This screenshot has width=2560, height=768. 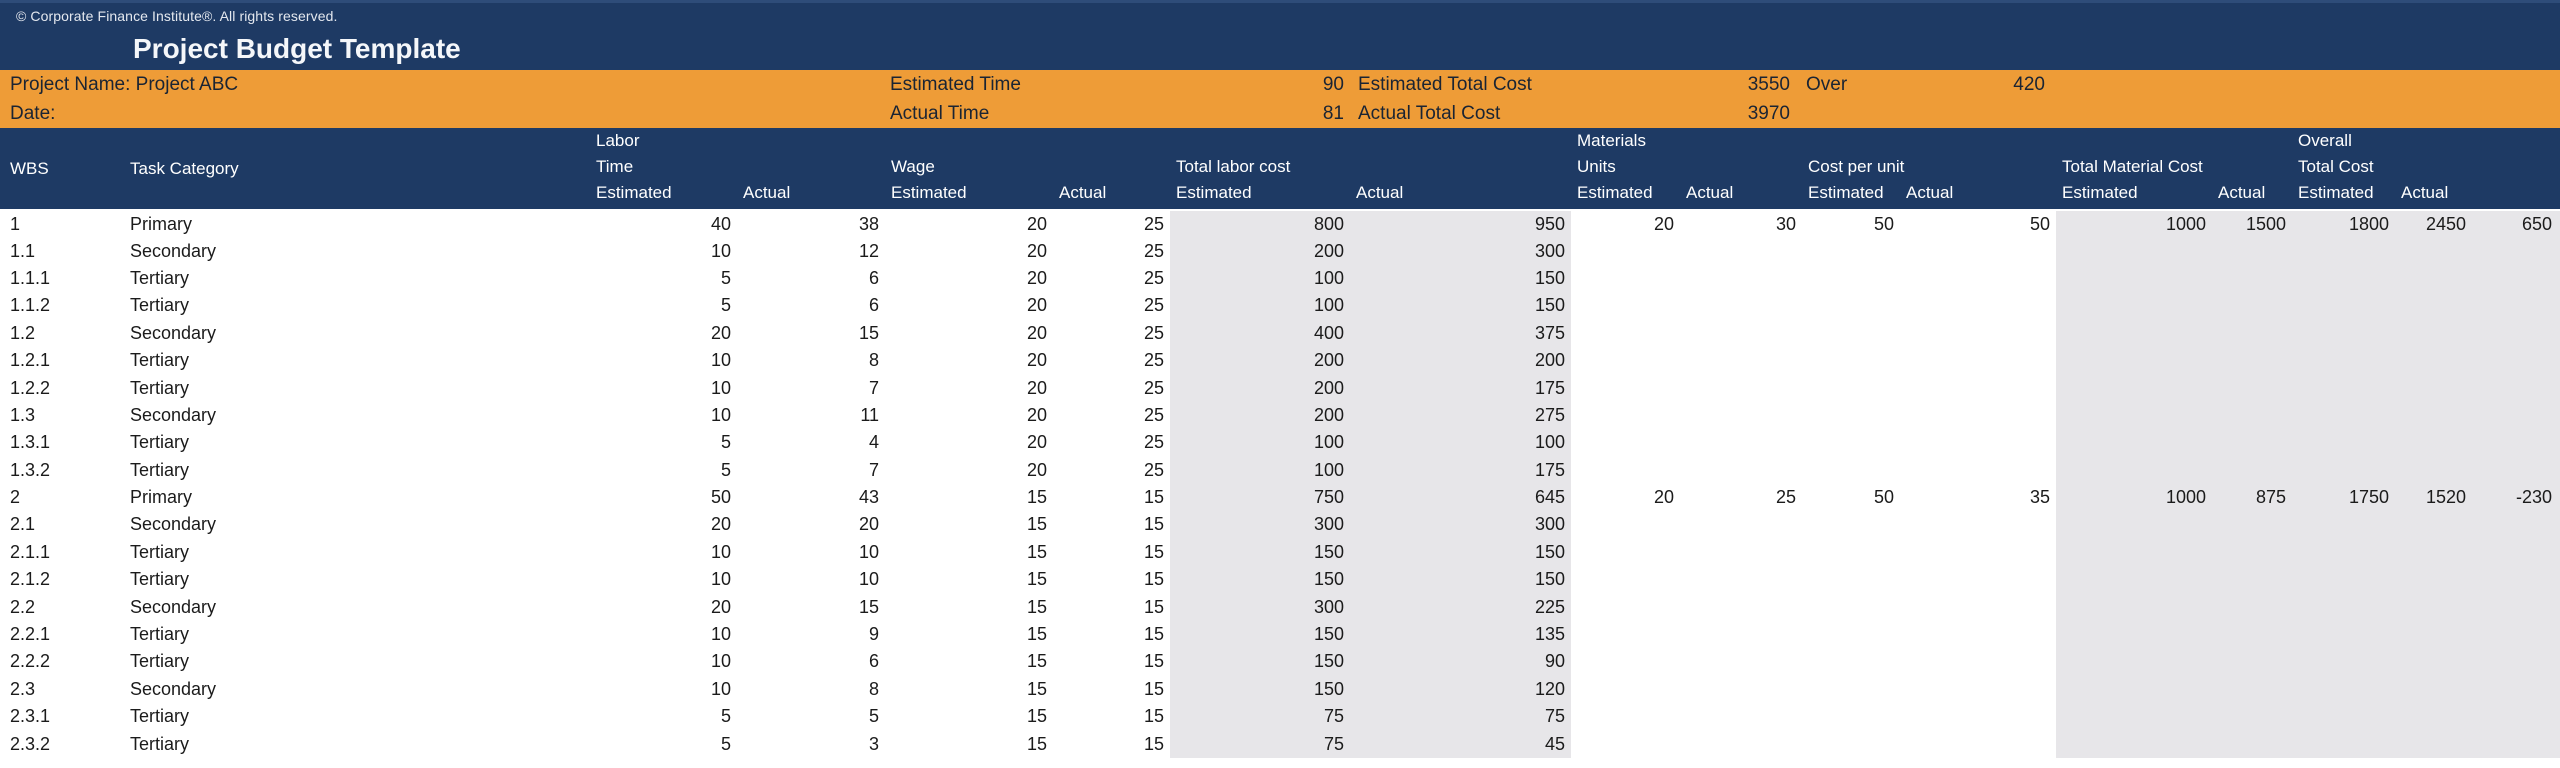 I want to click on cell-labor-time-estimated: 10, so click(x=720, y=634).